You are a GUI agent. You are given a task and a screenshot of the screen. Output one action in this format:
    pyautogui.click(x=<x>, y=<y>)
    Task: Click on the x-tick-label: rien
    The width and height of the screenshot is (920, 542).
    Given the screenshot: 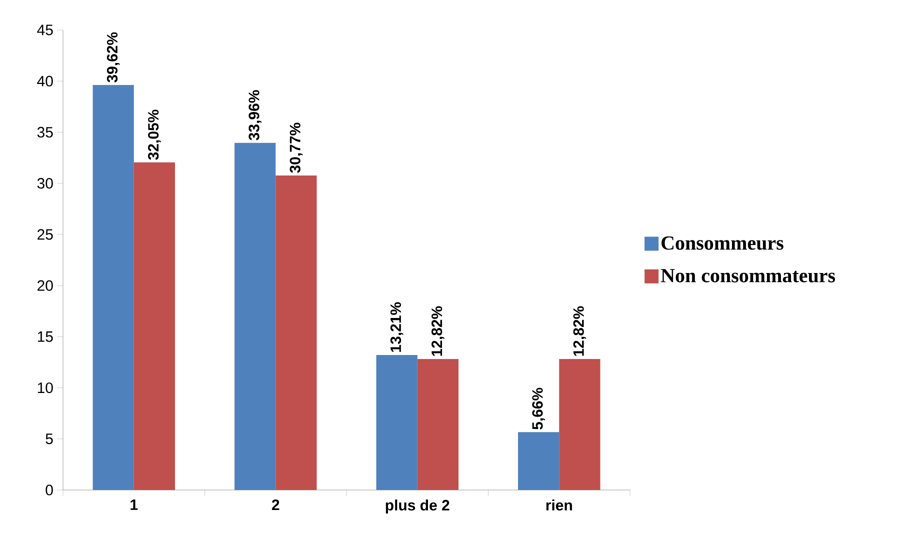 What is the action you would take?
    pyautogui.click(x=559, y=505)
    